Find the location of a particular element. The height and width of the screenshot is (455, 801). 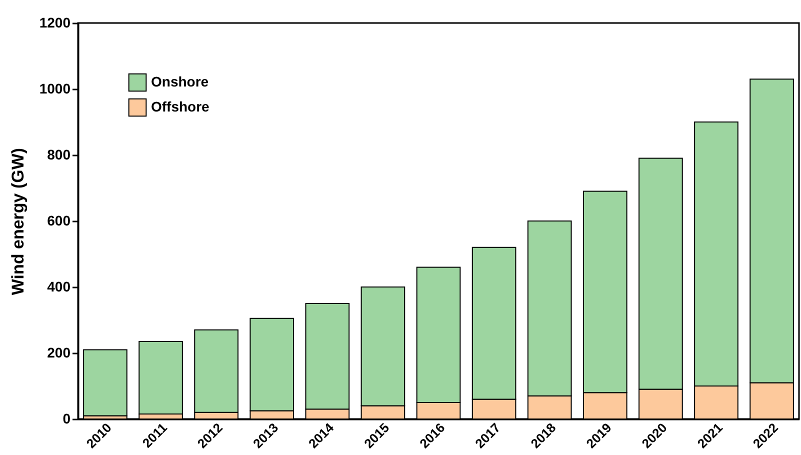

y-axis-title: Wind energy (GW) is located at coordinates (18, 222).